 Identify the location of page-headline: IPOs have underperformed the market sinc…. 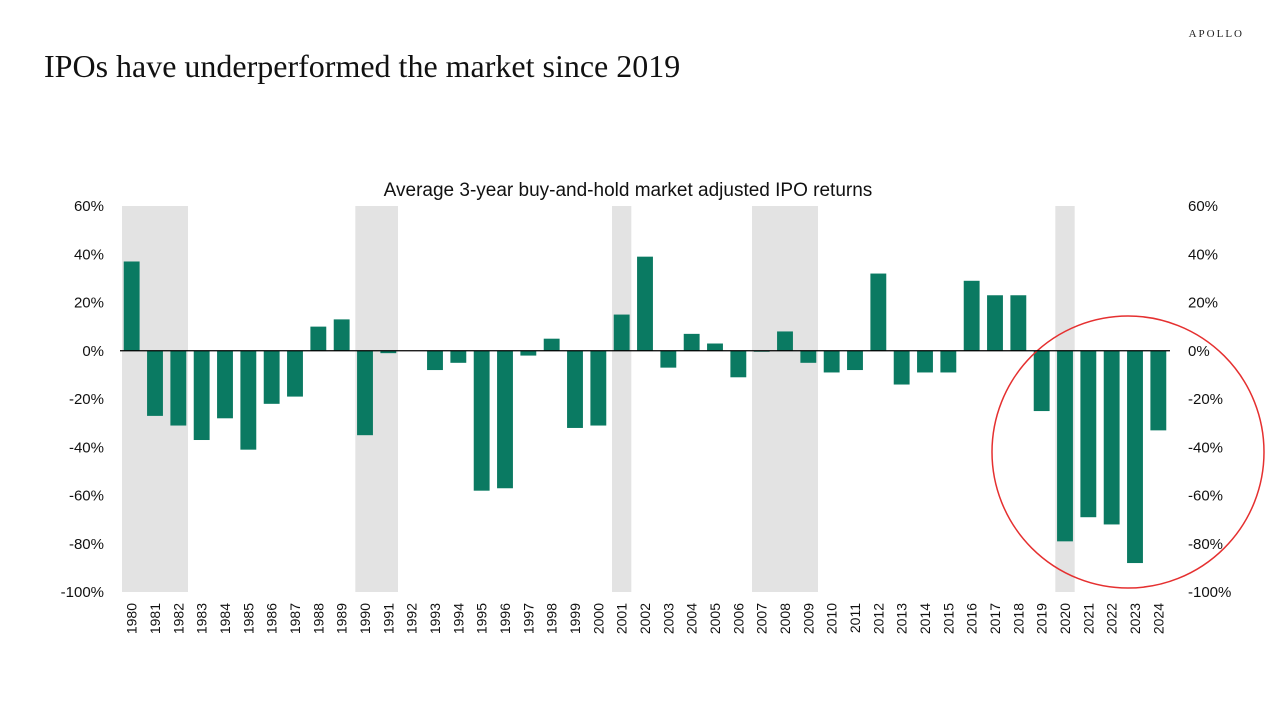
(362, 66).